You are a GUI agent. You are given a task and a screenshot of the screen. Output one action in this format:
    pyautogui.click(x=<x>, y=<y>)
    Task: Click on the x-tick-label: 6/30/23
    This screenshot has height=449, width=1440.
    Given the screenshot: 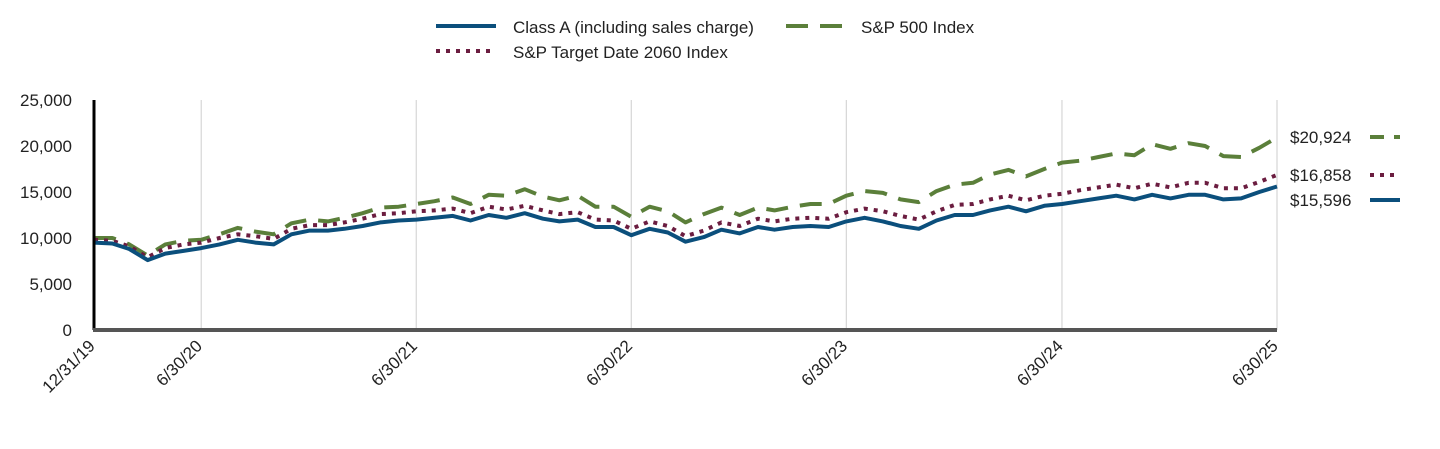 What is the action you would take?
    pyautogui.click(x=825, y=363)
    